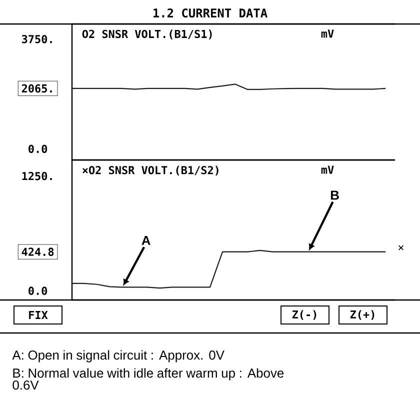  What do you see at coordinates (148, 379) in the screenshot?
I see `text: B: Normal value with idle after warm up : Above 0.6V` at bounding box center [148, 379].